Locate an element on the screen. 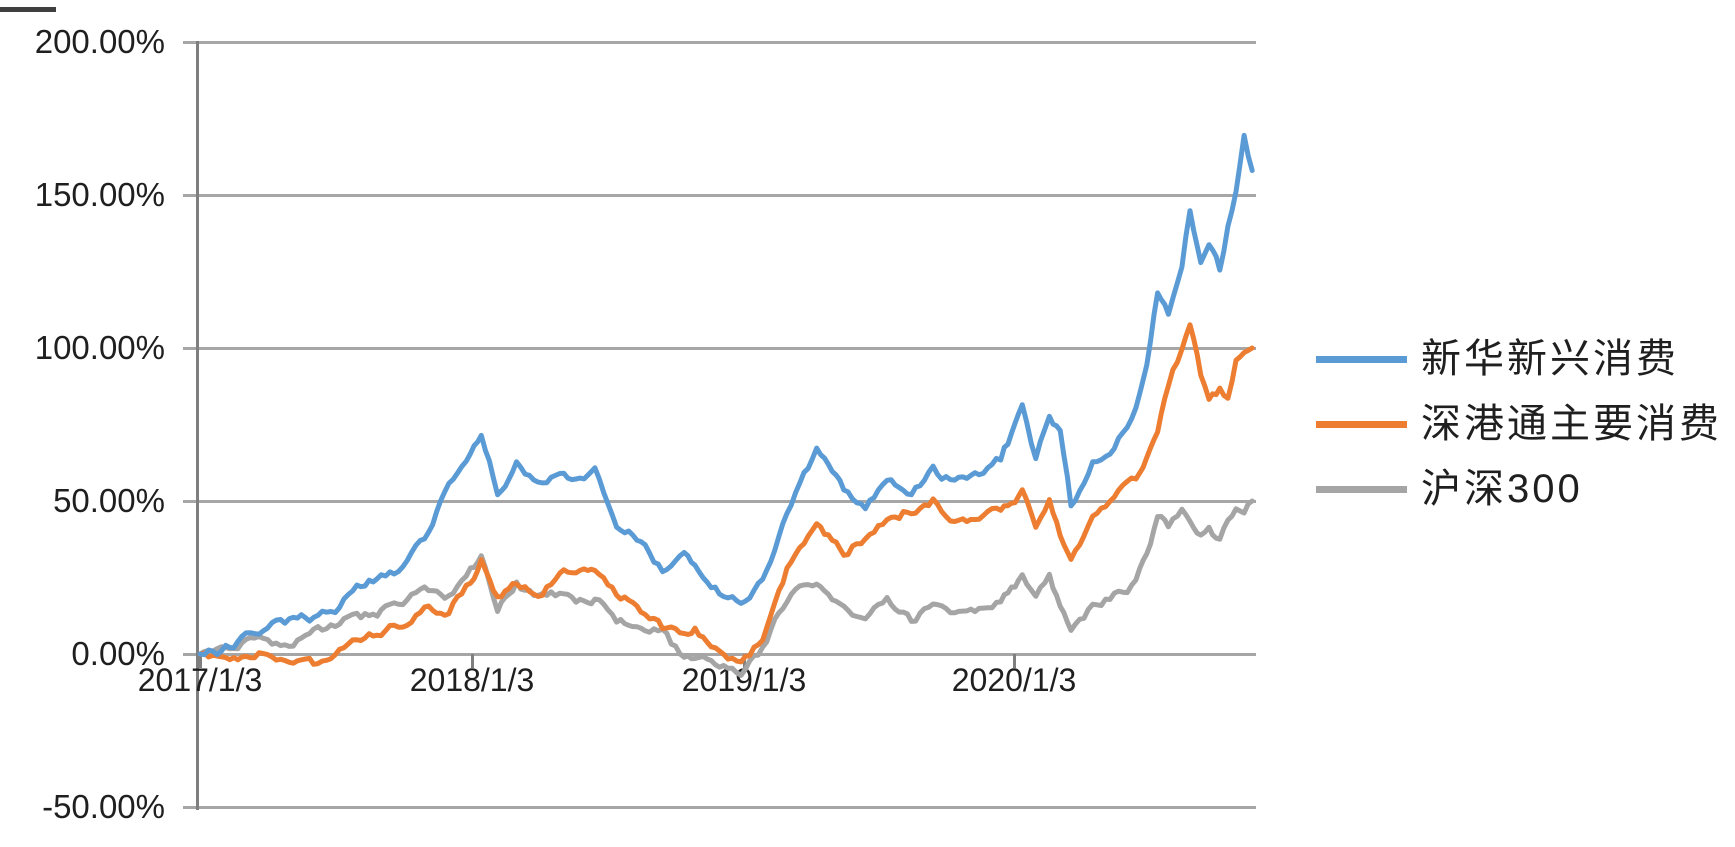 Image resolution: width=1735 pixels, height=847 pixels. y-axis-label: 0.00% is located at coordinates (118, 653).